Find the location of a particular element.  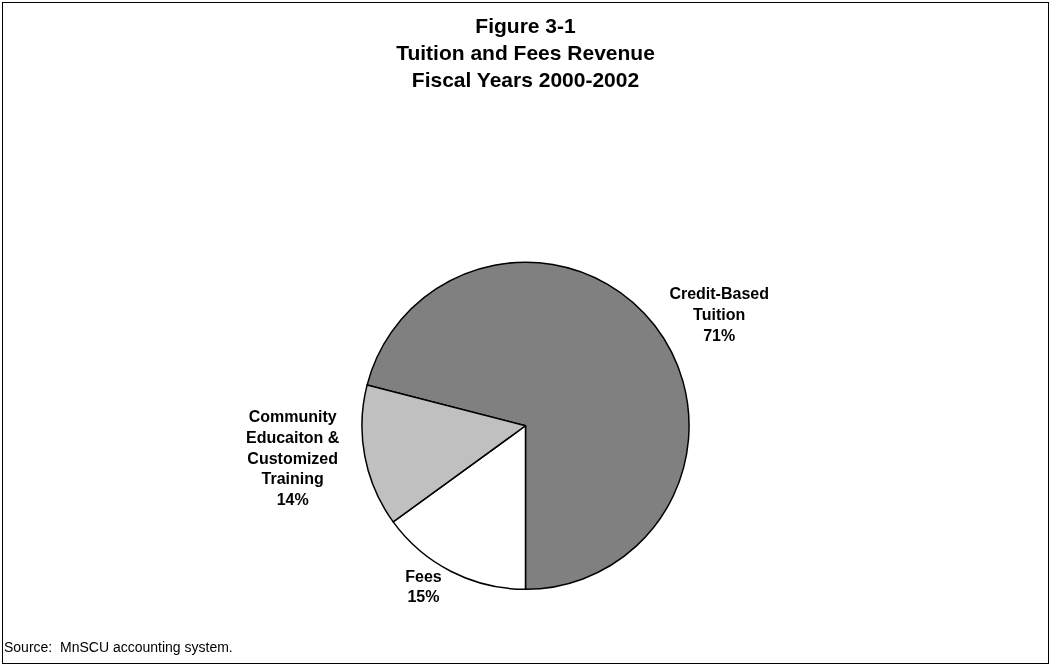

slice-label: Credit-Based Tuition is located at coordinates (719, 304).